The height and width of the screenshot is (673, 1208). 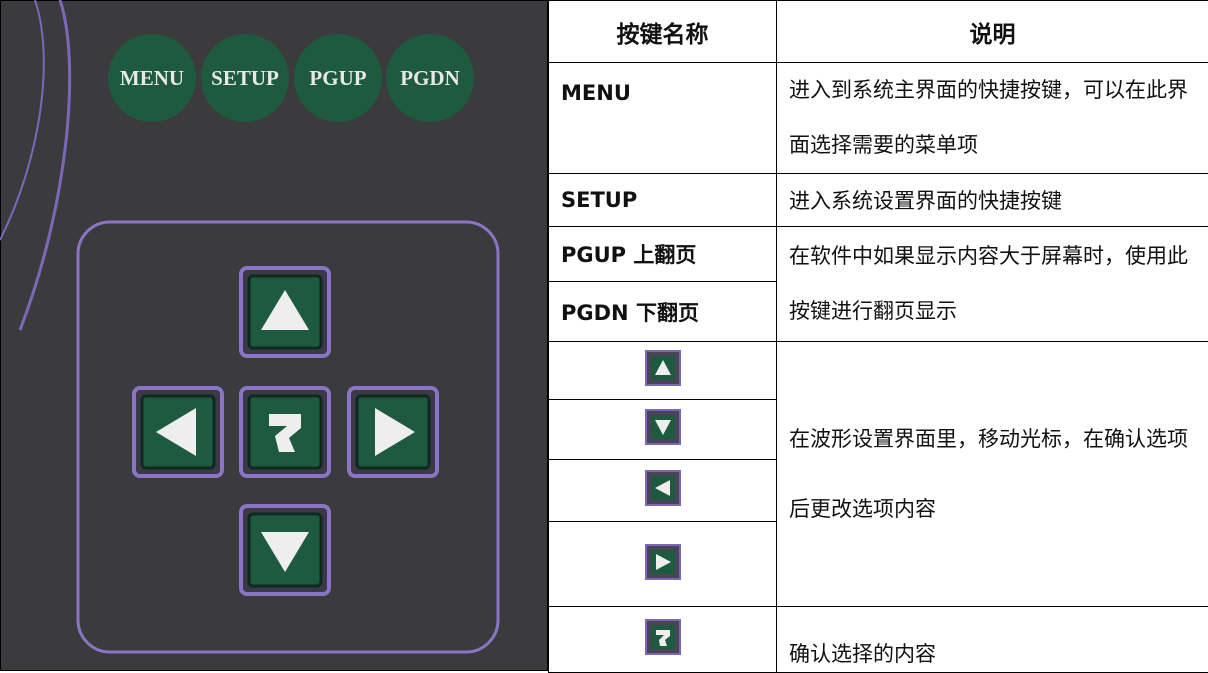 What do you see at coordinates (663, 312) in the screenshot?
I see `key-cell: PGDN 下翻页` at bounding box center [663, 312].